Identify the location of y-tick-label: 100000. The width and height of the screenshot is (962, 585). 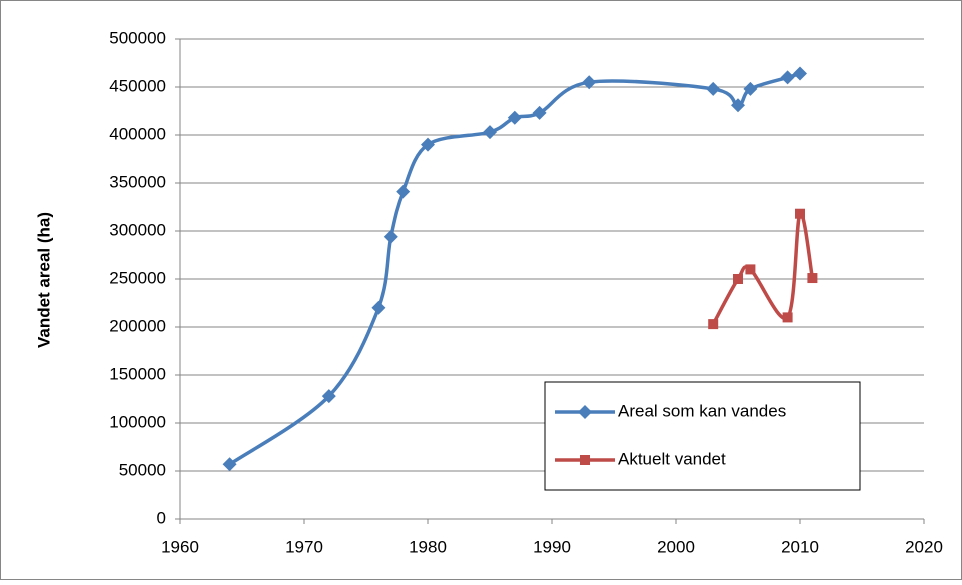
(137, 421).